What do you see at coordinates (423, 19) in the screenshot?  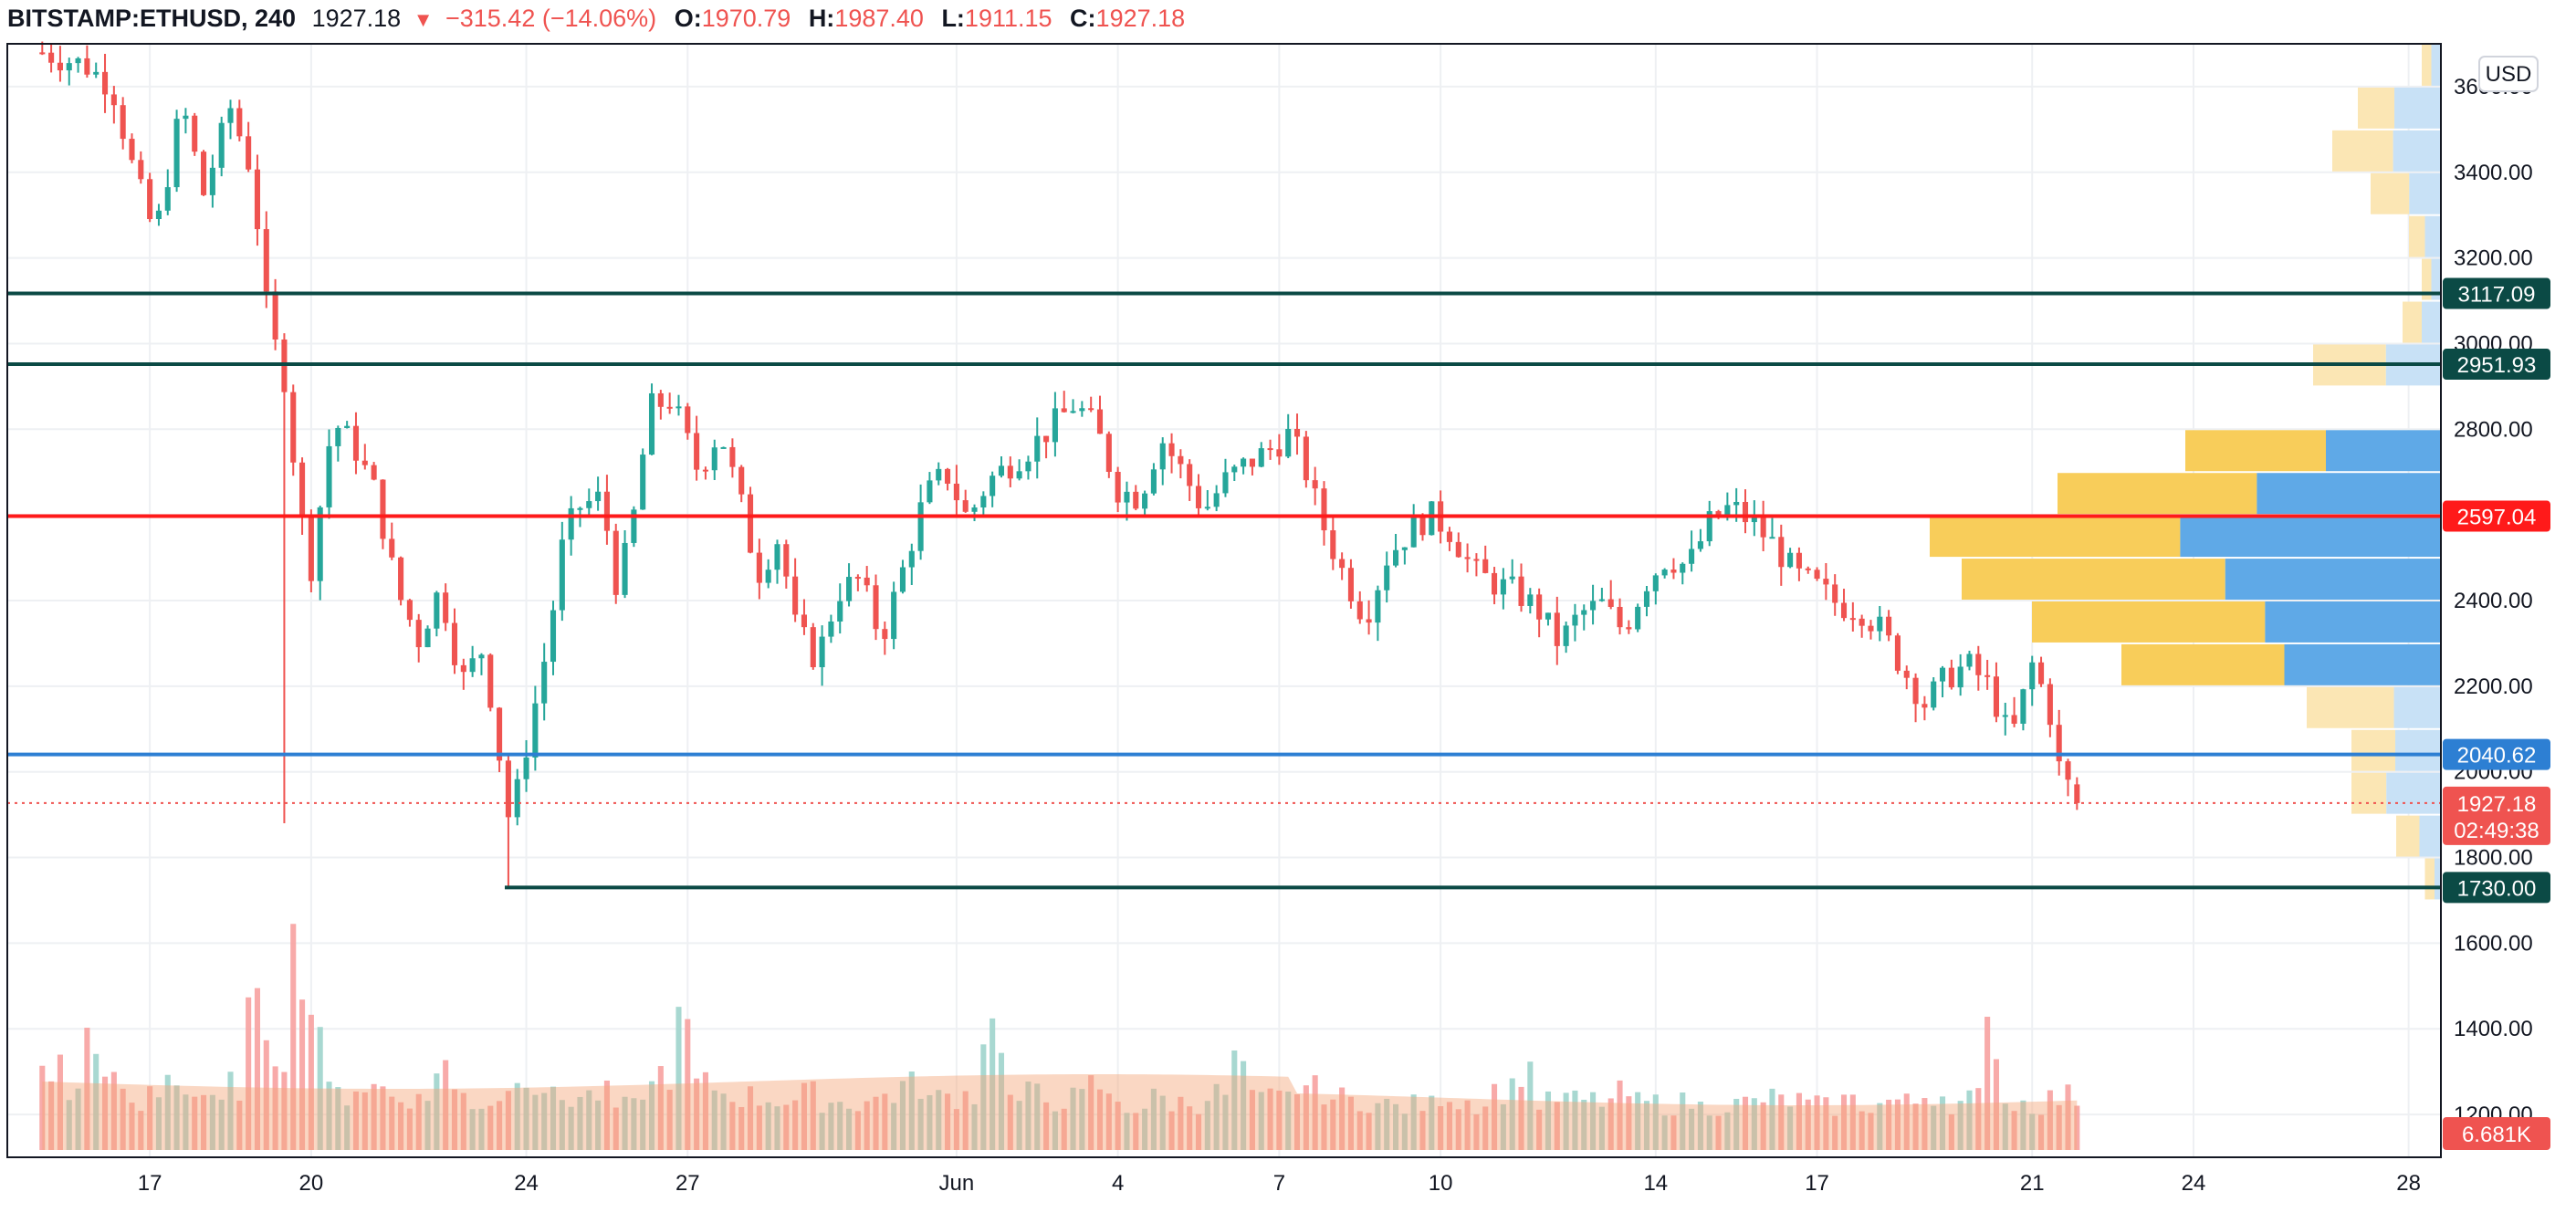 I see `down-arrow-icon: ▼` at bounding box center [423, 19].